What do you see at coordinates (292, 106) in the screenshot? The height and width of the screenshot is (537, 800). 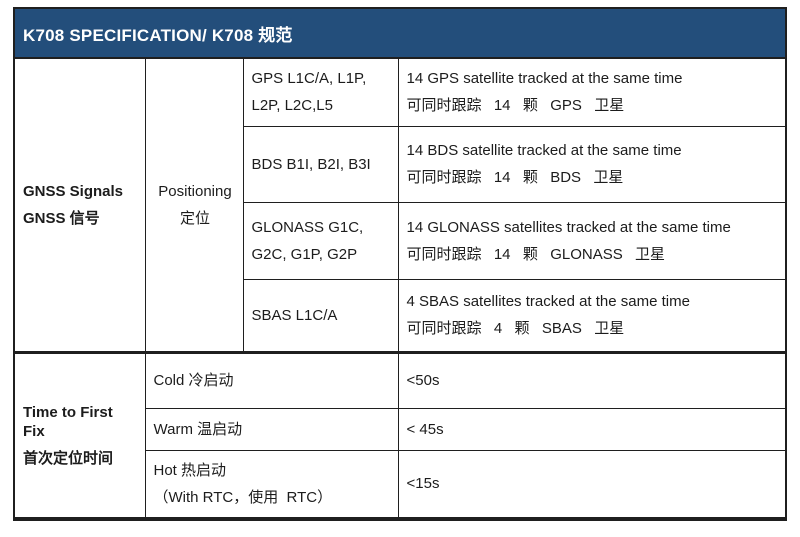 I see `signal-line: L2P, L2C,L5` at bounding box center [292, 106].